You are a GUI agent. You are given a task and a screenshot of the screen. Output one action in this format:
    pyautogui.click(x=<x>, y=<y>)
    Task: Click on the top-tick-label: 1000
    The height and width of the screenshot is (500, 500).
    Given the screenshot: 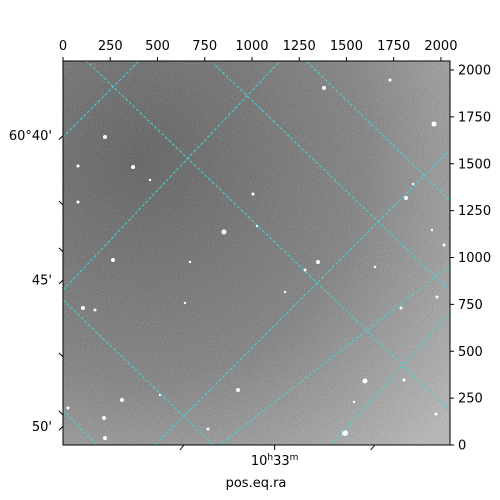 What is the action you would take?
    pyautogui.click(x=251, y=46)
    